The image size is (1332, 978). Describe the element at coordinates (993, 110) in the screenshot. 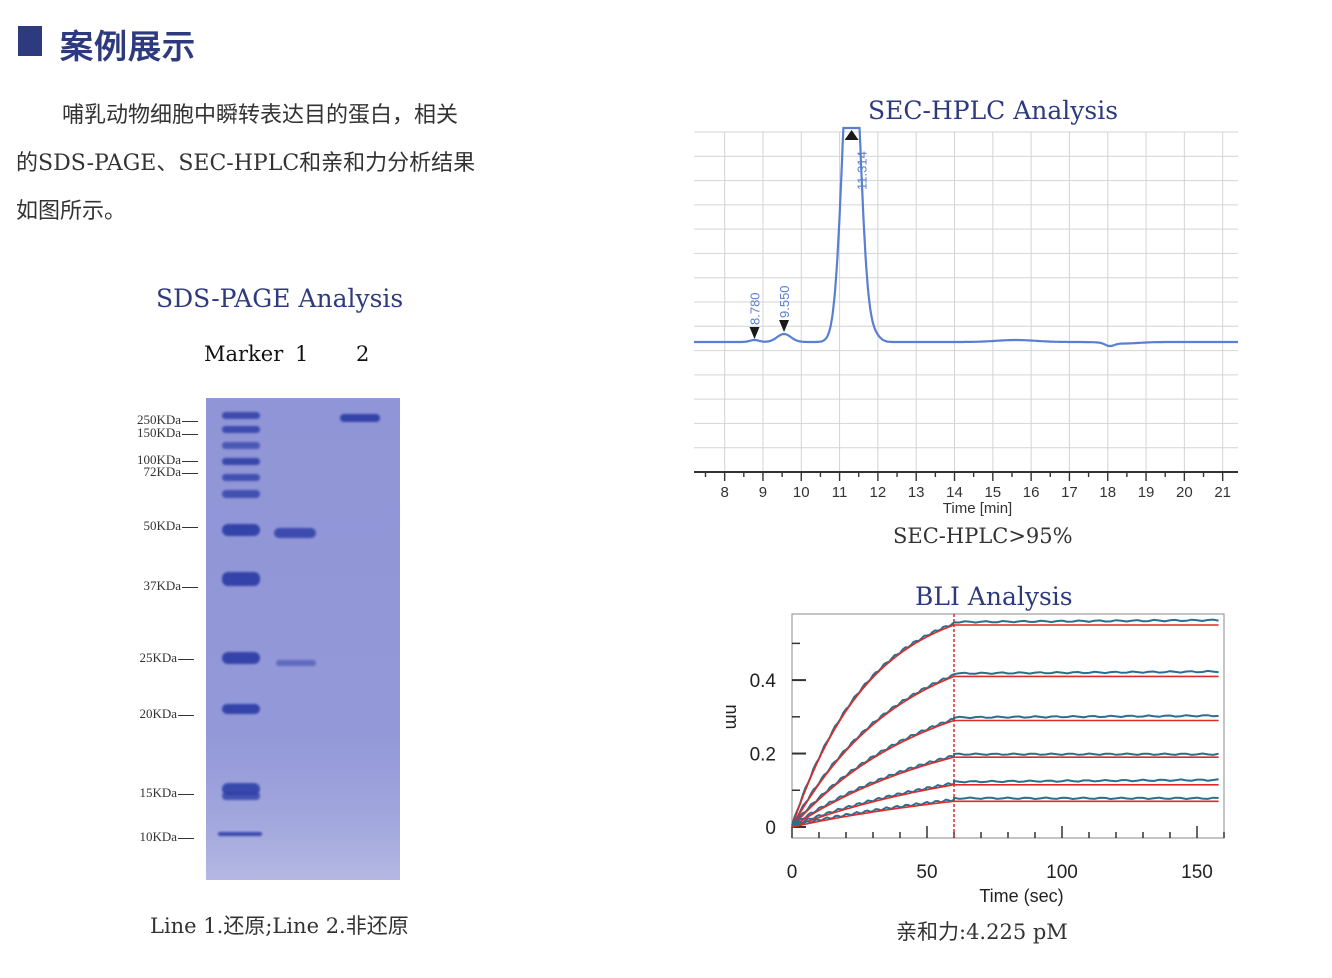

I see `sec-hplc-title: SEC-HPLC Analysis` at that location.